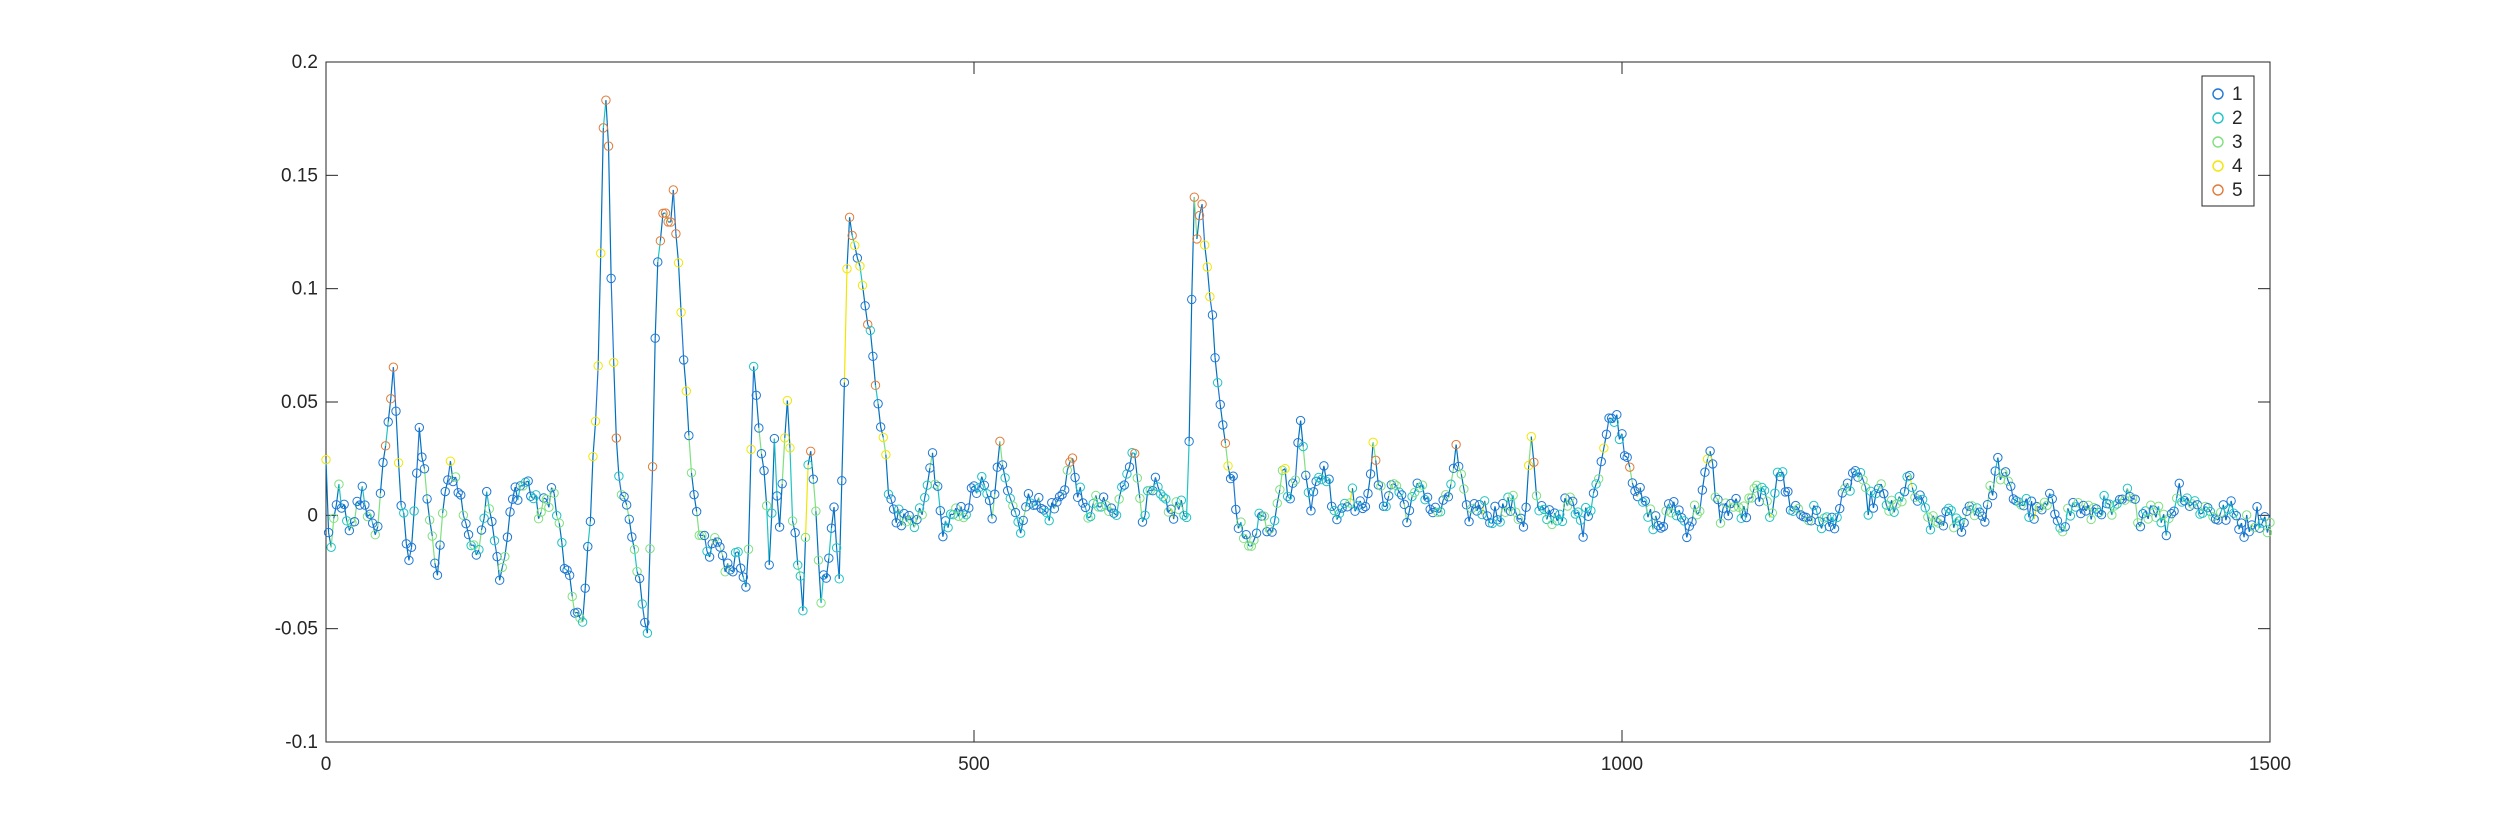  I want to click on legend-label: 3, so click(2237, 142).